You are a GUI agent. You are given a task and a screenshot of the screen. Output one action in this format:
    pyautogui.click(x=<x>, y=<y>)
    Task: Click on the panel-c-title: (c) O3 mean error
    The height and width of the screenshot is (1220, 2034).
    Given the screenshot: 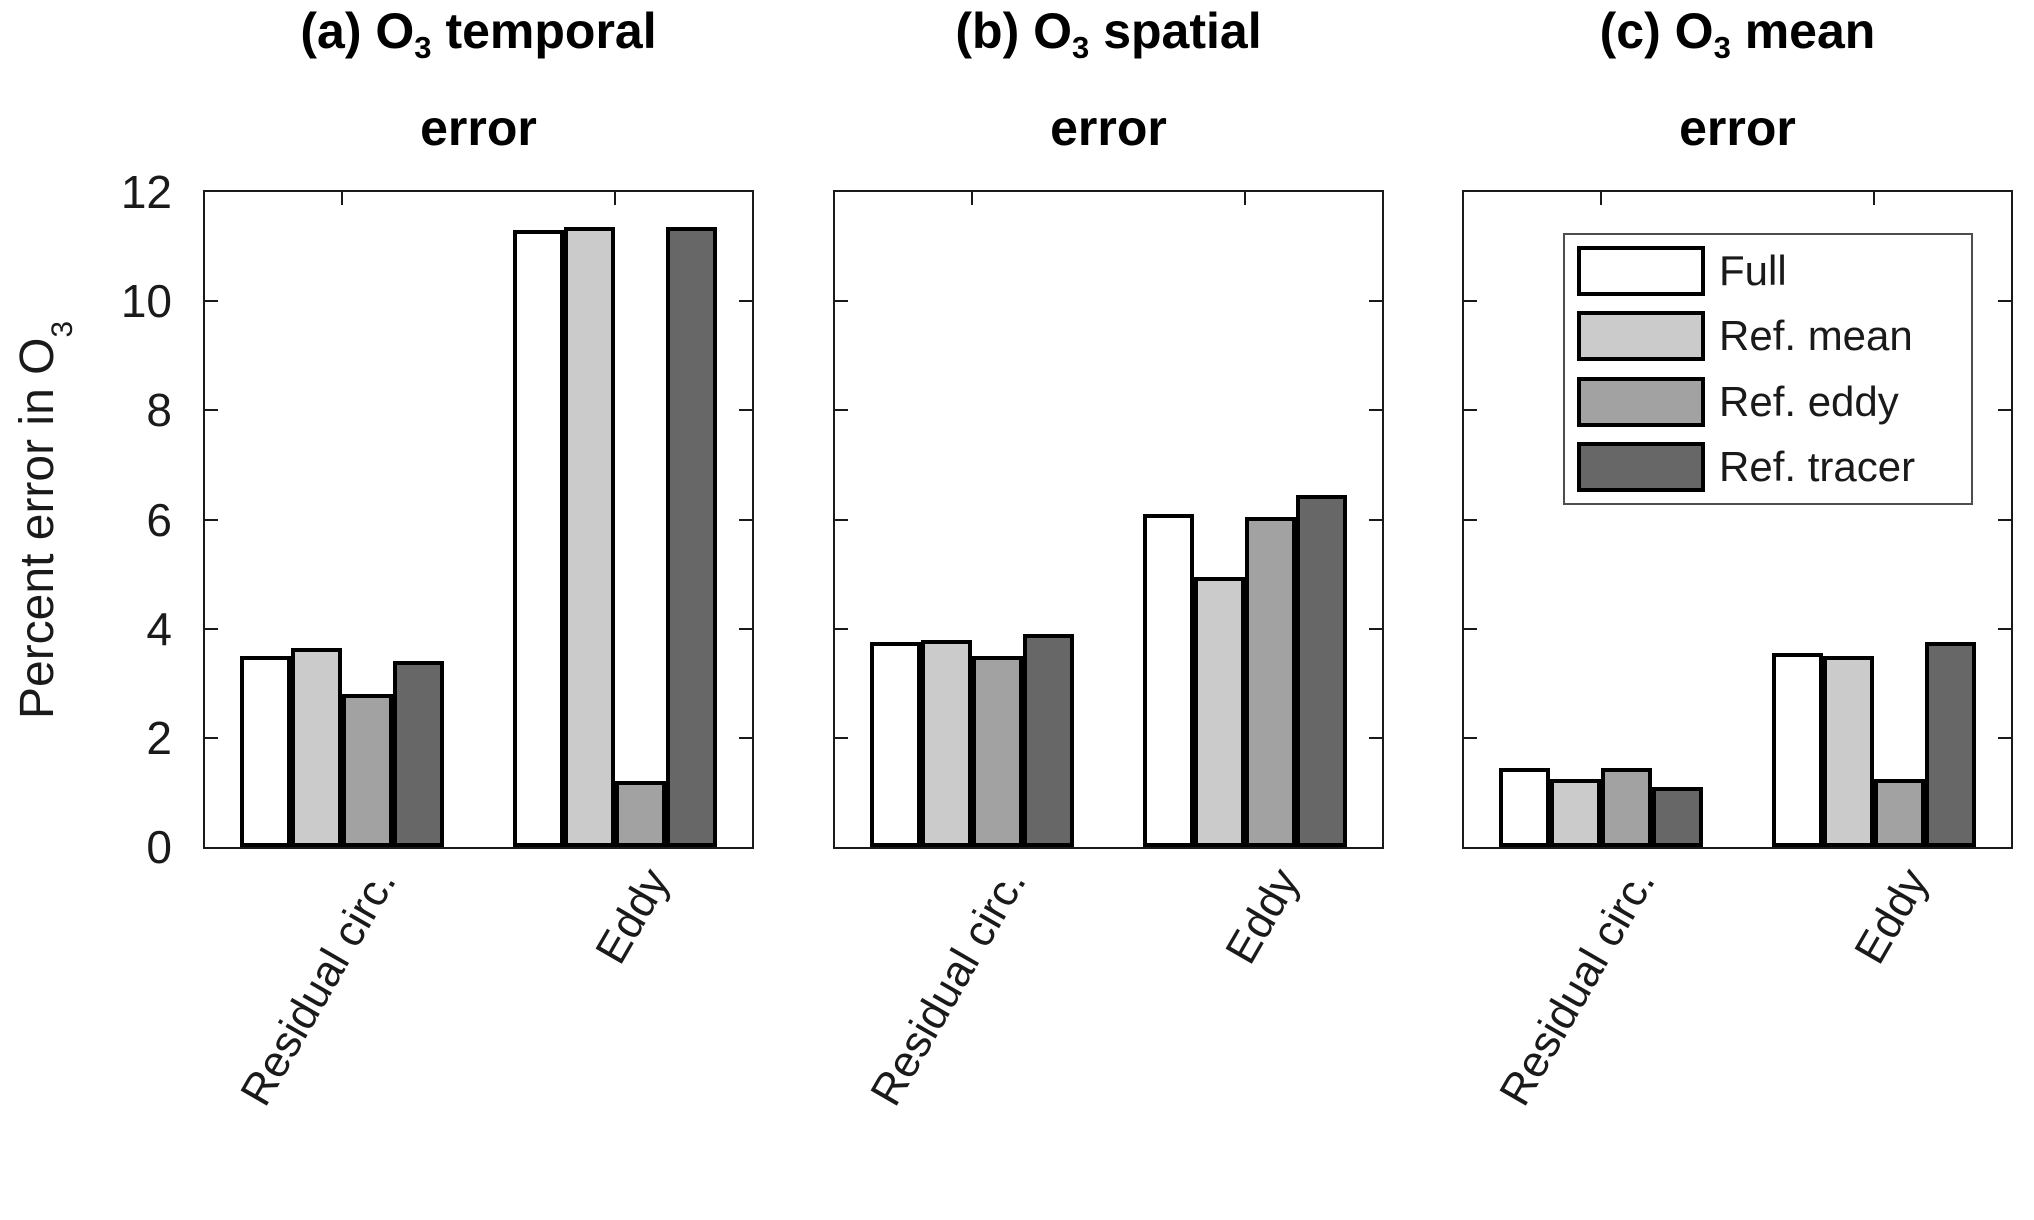 What is the action you would take?
    pyautogui.click(x=1737, y=93)
    